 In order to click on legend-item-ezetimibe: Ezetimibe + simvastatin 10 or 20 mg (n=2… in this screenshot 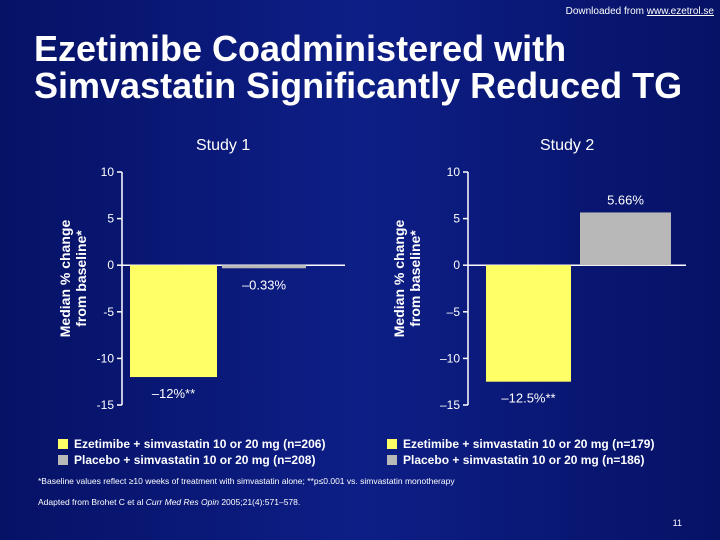, I will do `click(191, 444)`.